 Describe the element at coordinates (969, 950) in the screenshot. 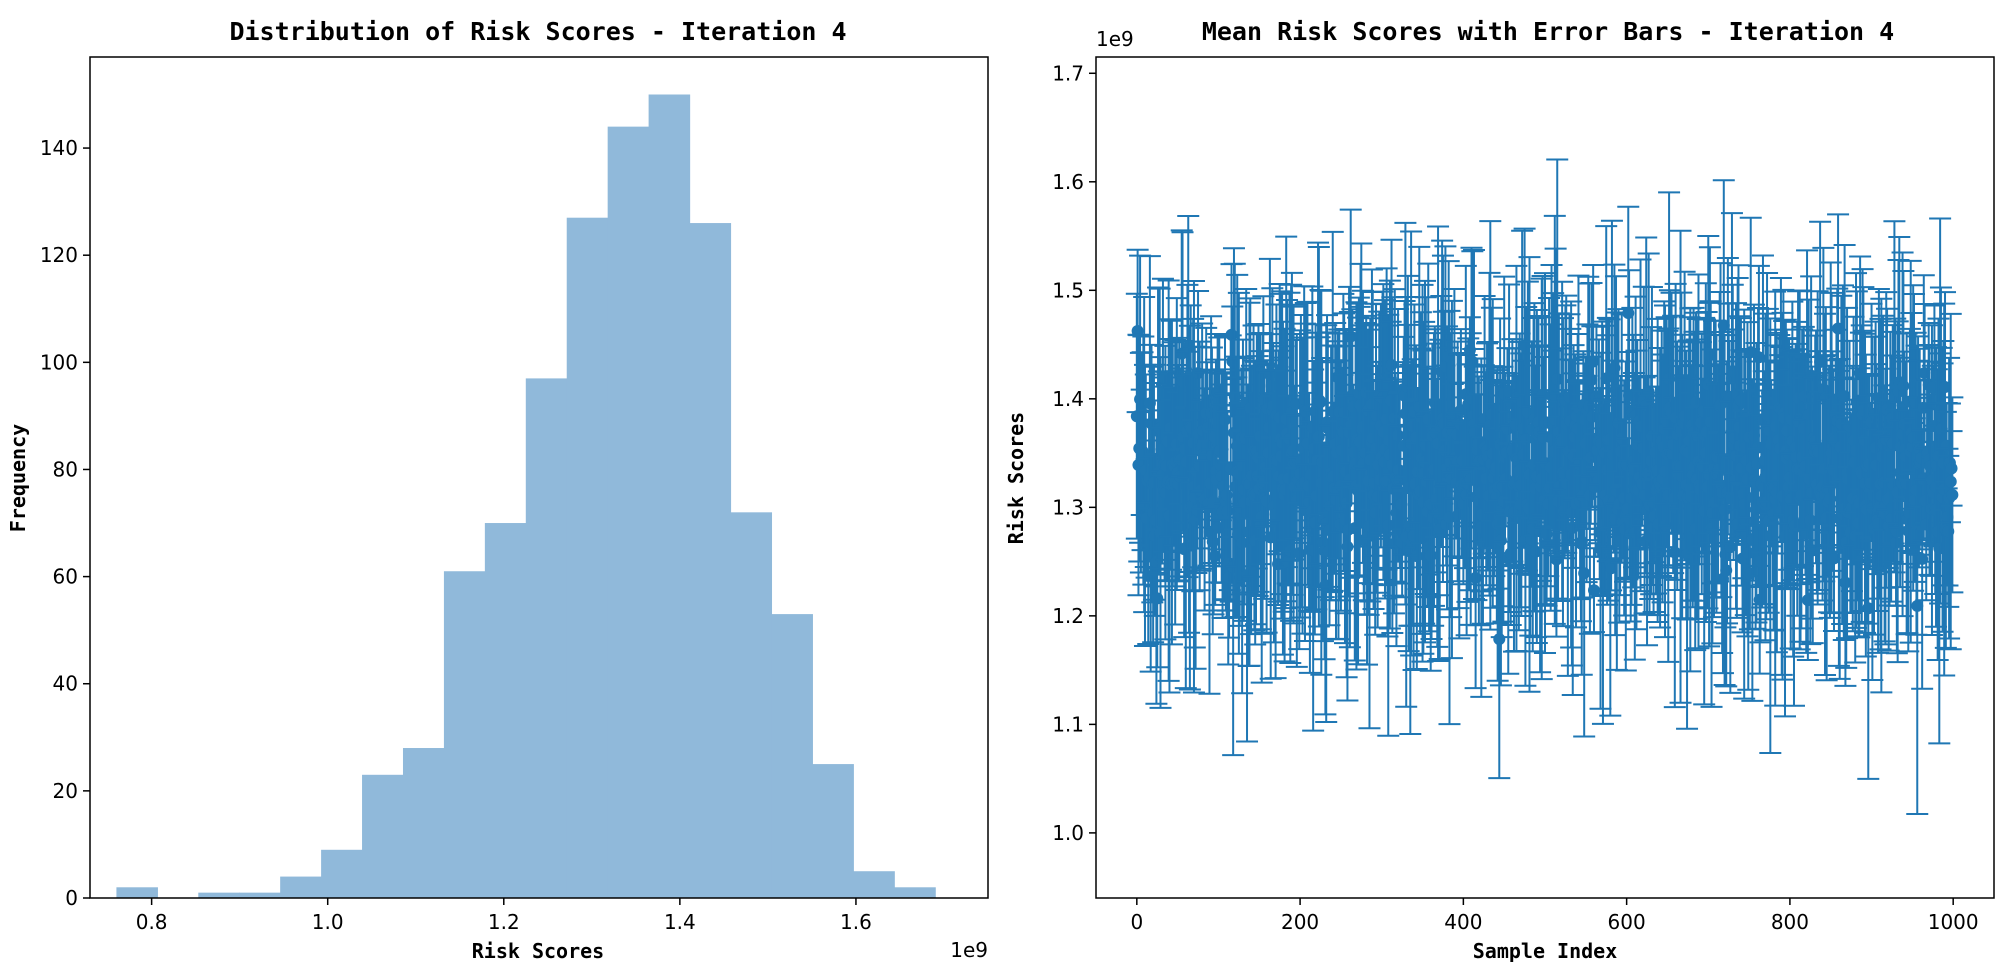

I see `histogram-x-offset: 1e9` at that location.